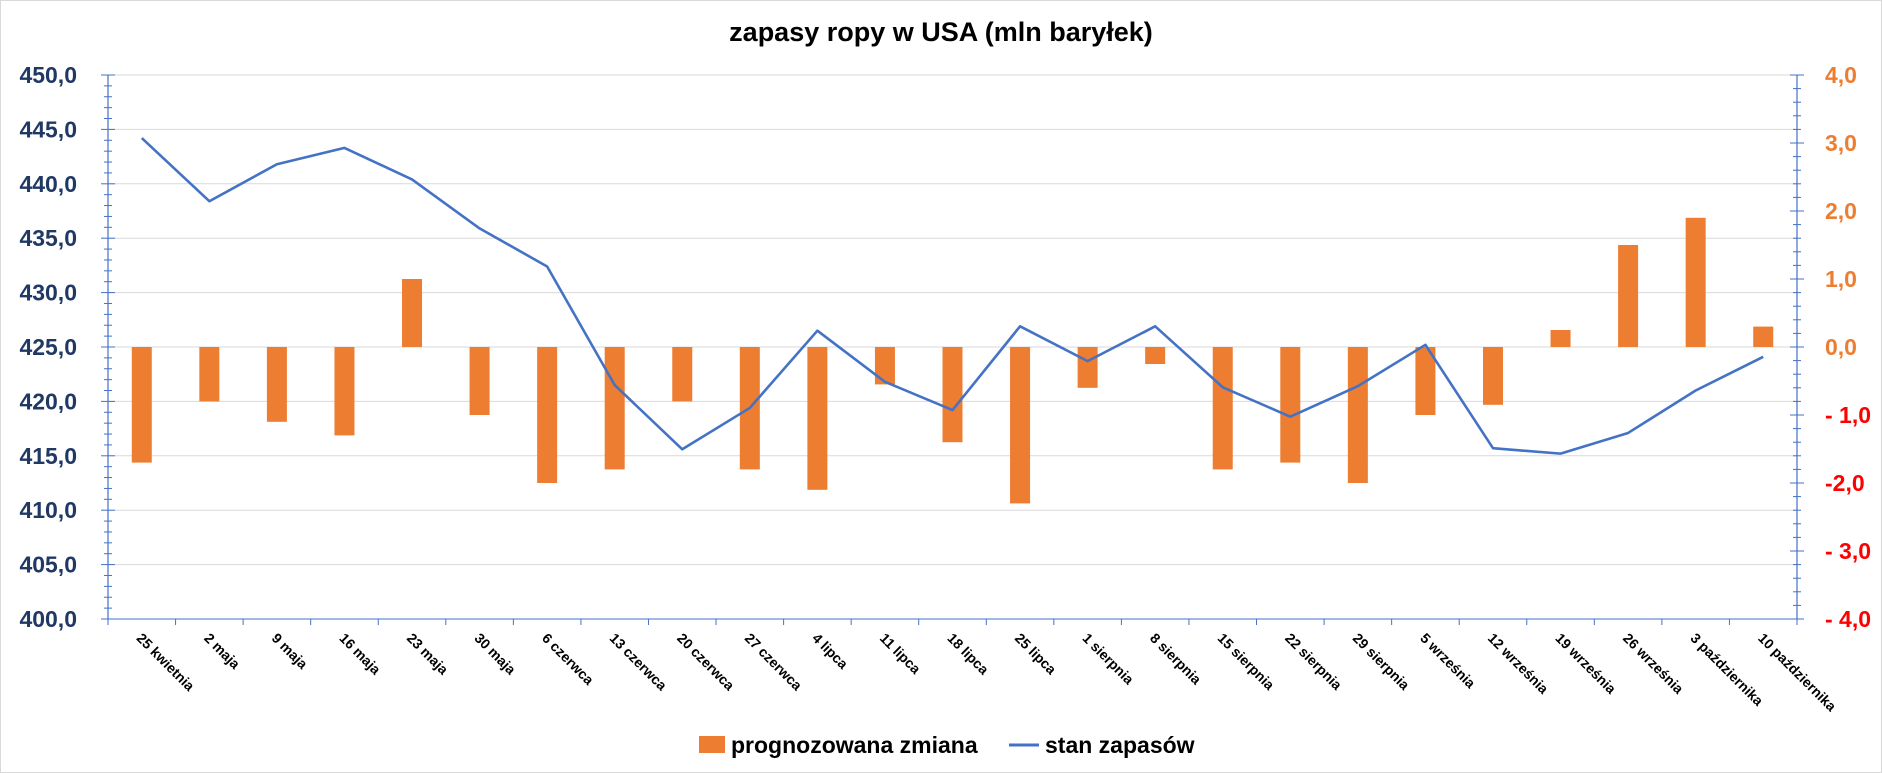 Image resolution: width=1882 pixels, height=773 pixels. What do you see at coordinates (941, 32) in the screenshot?
I see `chart-title: zapasy ropy w USA (mln baryłek)` at bounding box center [941, 32].